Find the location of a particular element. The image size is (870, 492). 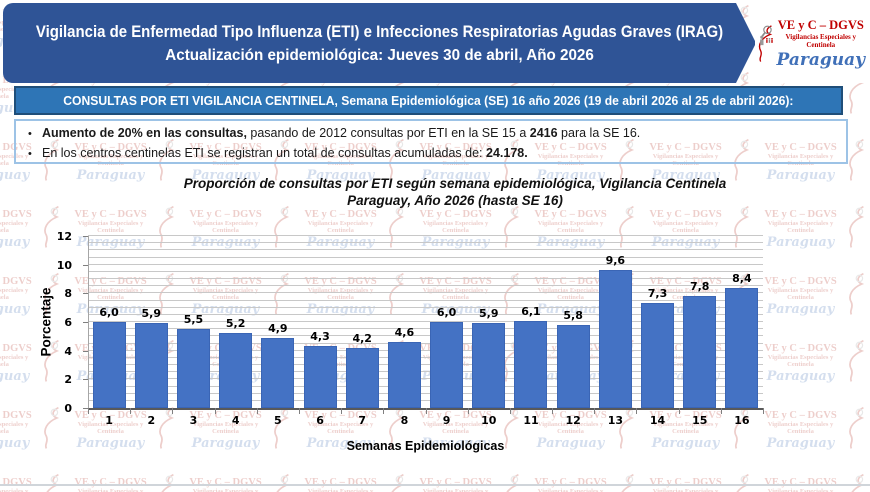

bar-value-label: 5,8 is located at coordinates (573, 315).